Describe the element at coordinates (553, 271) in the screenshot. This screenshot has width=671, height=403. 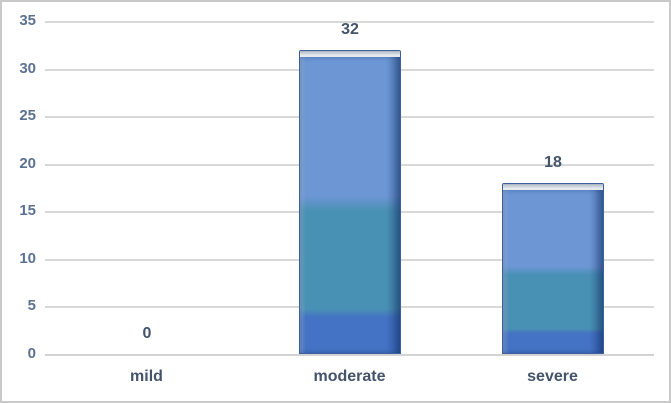
I see `bar-fill-severe` at that location.